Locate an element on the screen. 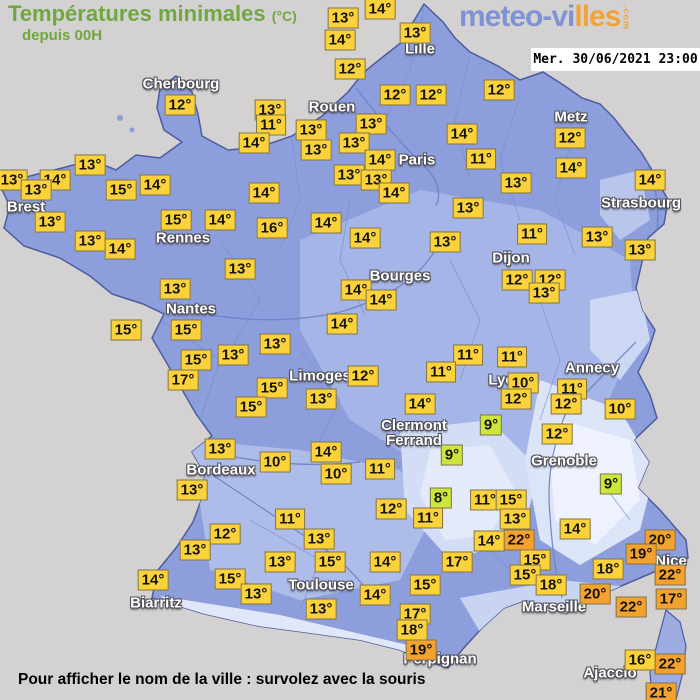 This screenshot has width=700, height=700. temp-label: 20° is located at coordinates (595, 594).